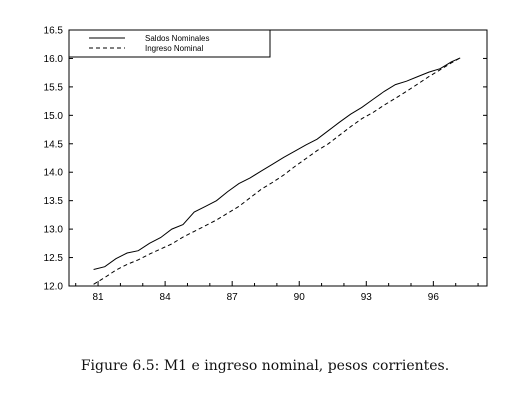  I want to click on x-tick-label: 84, so click(166, 297).